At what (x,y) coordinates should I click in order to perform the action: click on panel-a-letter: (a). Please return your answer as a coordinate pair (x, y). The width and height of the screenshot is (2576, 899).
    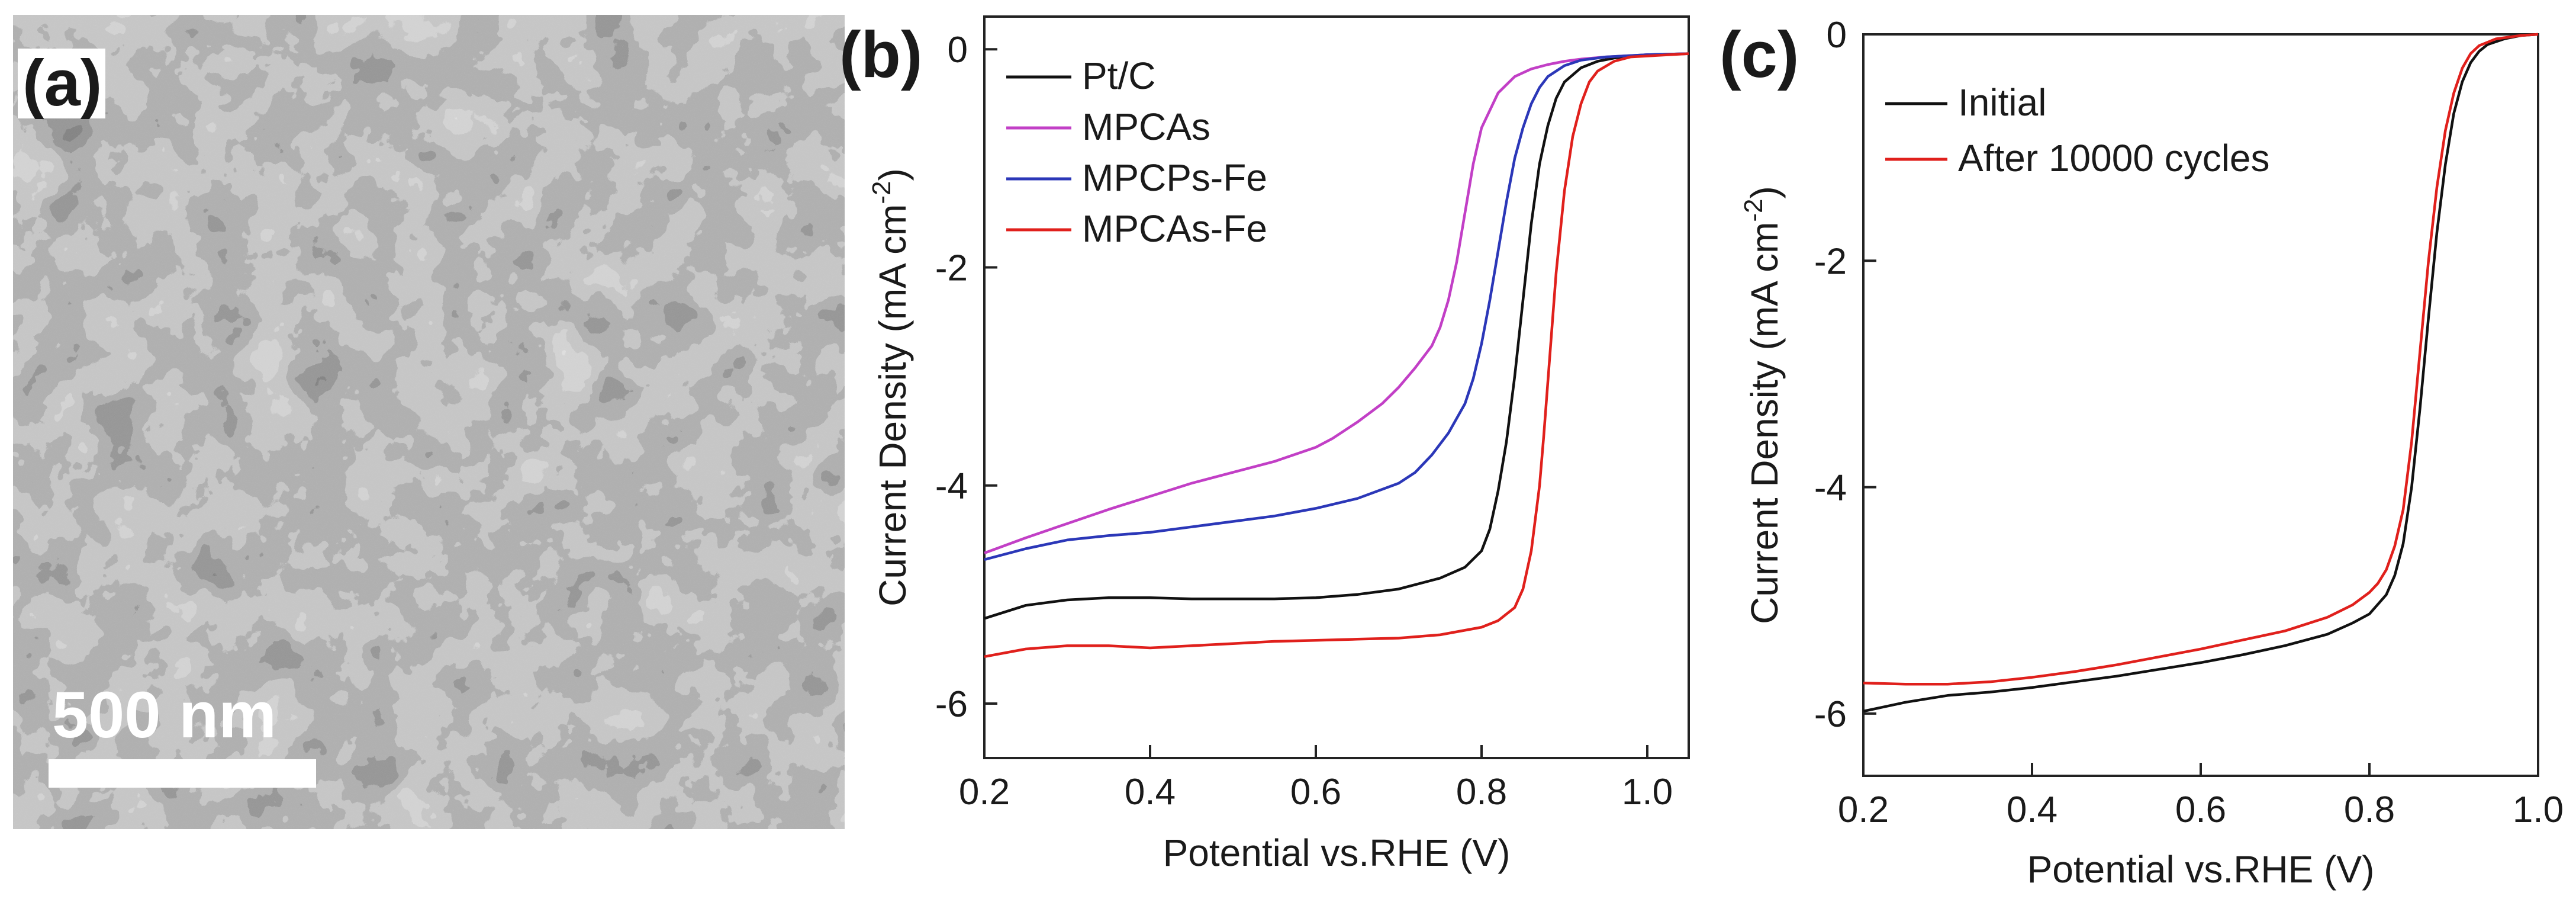
    Looking at the image, I should click on (62, 83).